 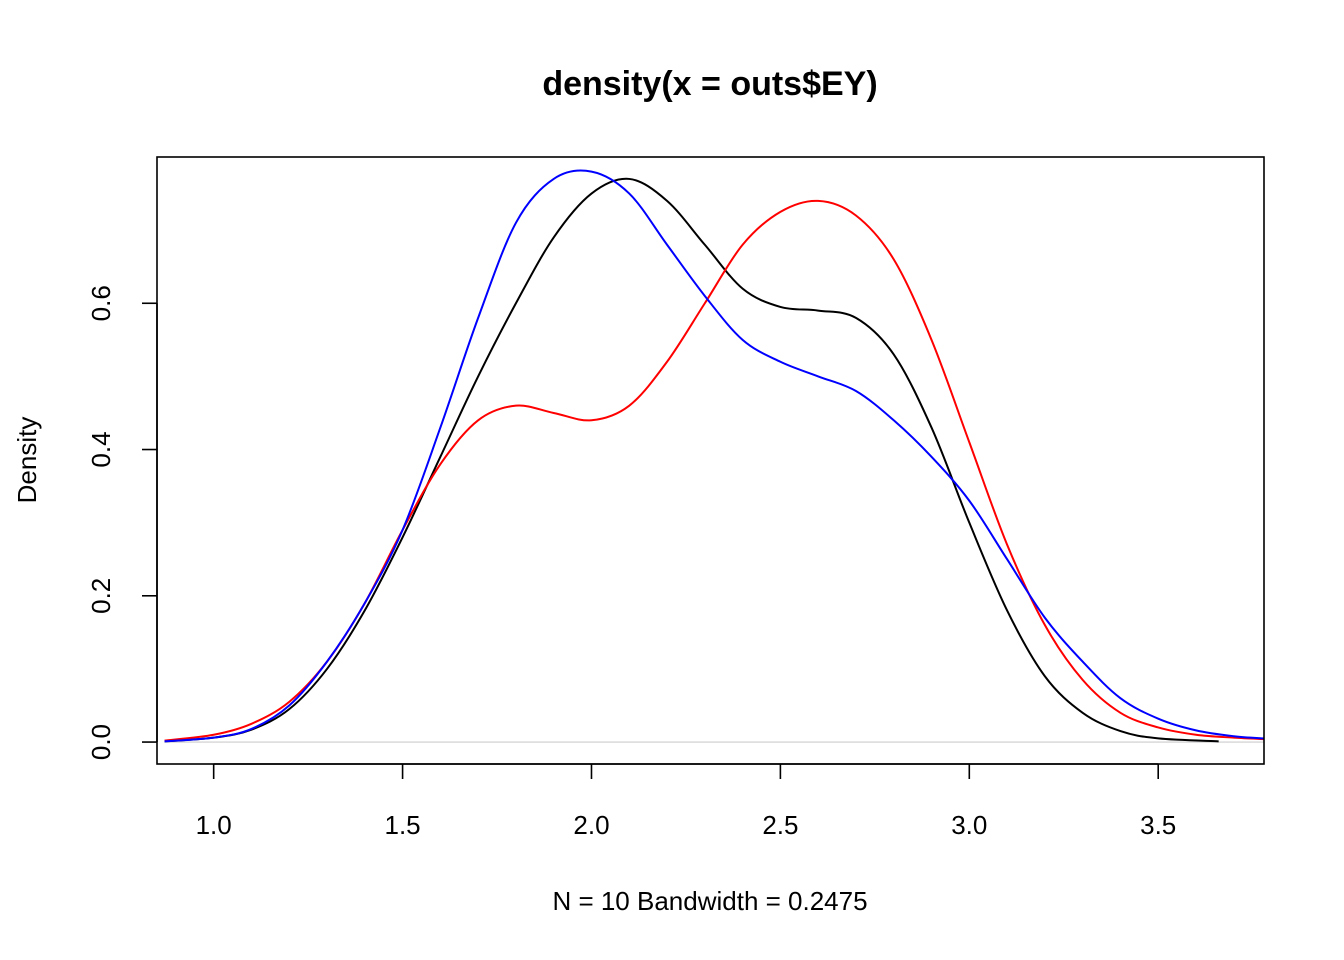 I want to click on y-axis-label: Density, so click(x=27, y=460).